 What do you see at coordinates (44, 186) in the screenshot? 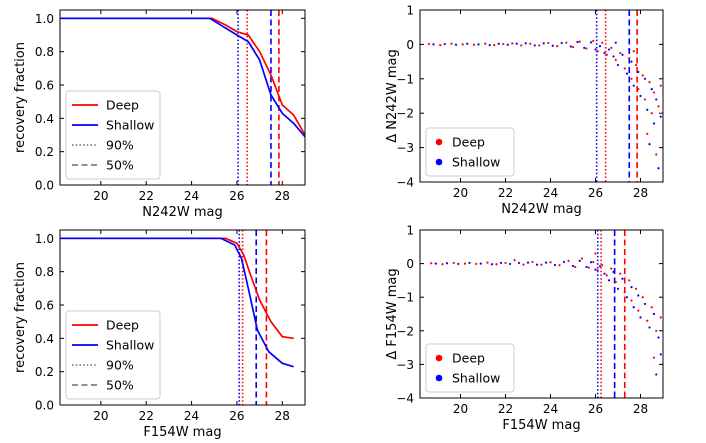
I see `y-tick-label: 0.0` at bounding box center [44, 186].